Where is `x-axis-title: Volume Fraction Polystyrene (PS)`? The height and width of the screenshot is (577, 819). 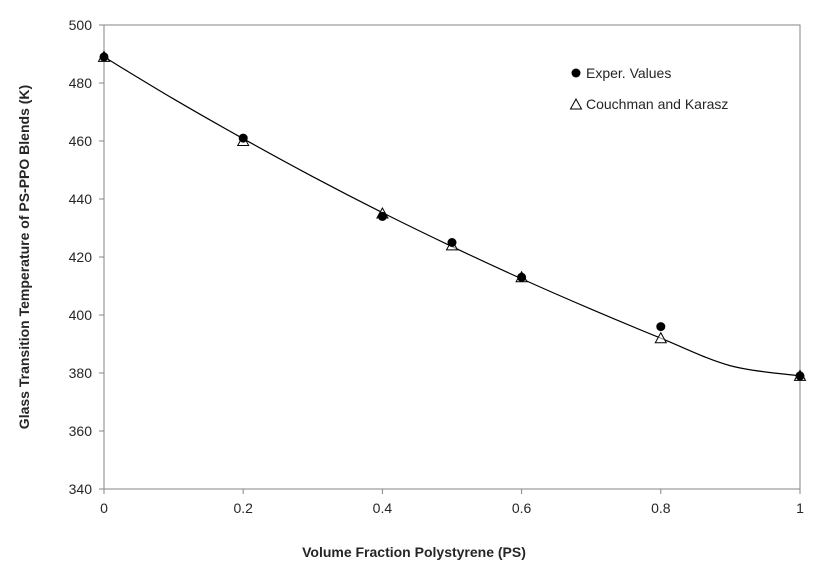
x-axis-title: Volume Fraction Polystyrene (PS) is located at coordinates (414, 552).